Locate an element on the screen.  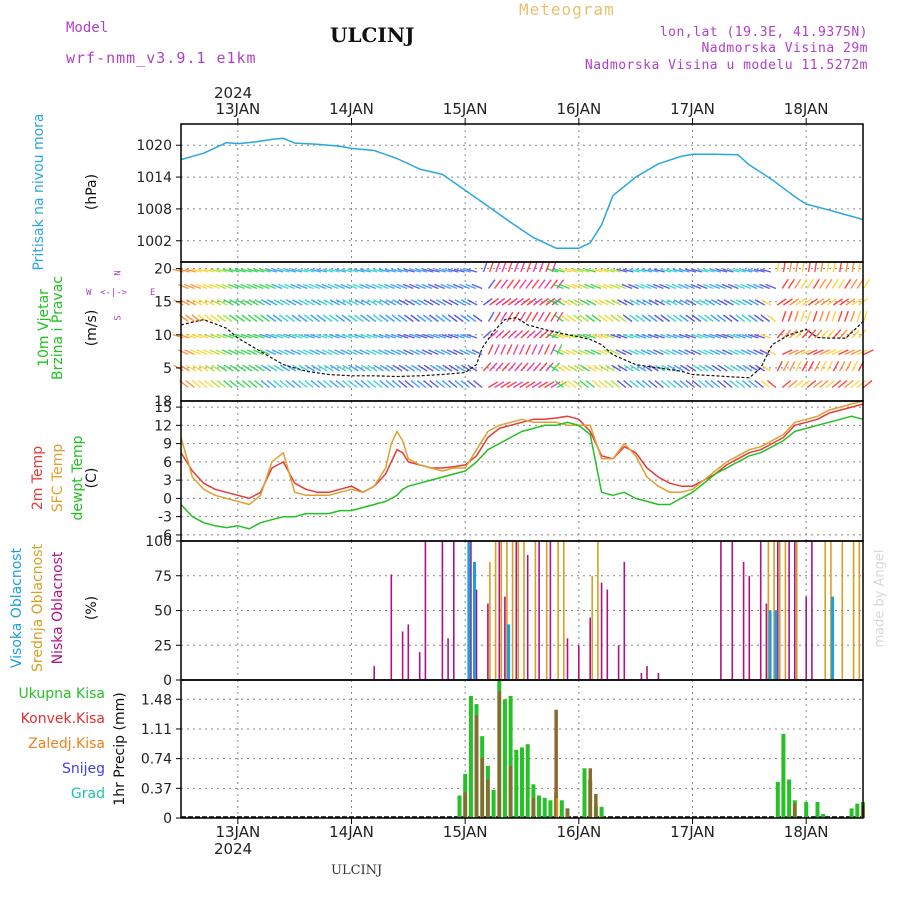
cloud-ytick-label-2: 50 is located at coordinates (163, 612).